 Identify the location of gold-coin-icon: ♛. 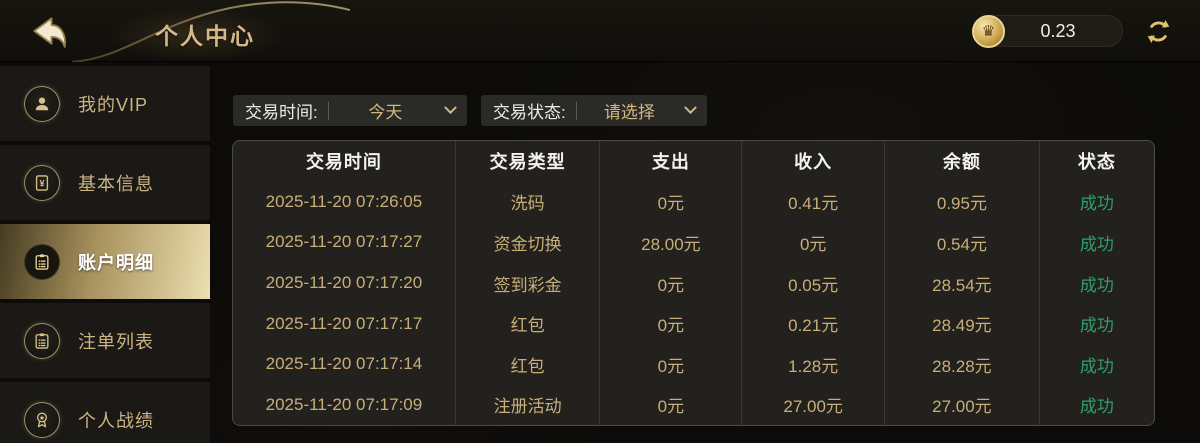
(988, 31).